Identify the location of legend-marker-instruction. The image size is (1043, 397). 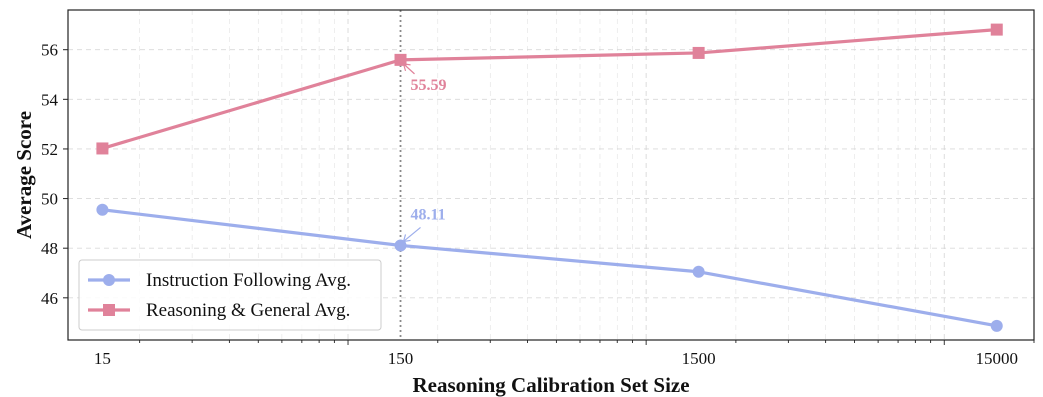
(109, 280).